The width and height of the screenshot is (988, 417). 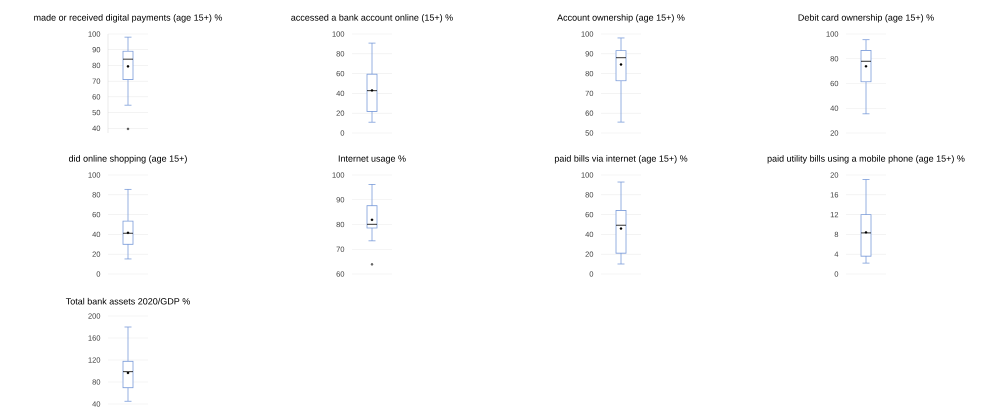 What do you see at coordinates (866, 18) in the screenshot?
I see `chart-title: Debit card ownership (age 15+) %` at bounding box center [866, 18].